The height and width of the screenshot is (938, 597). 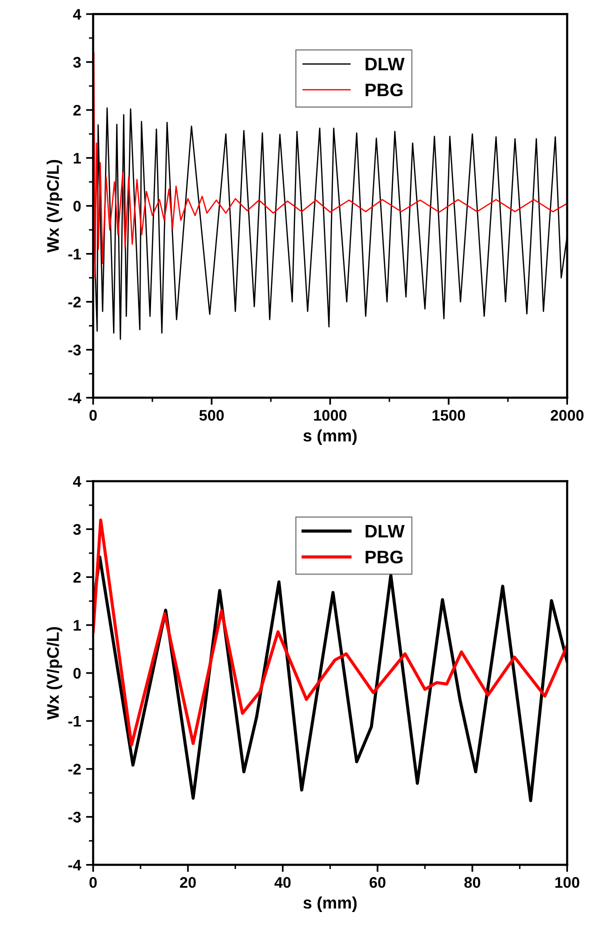 What do you see at coordinates (330, 415) in the screenshot?
I see `x-tick-label: 1000` at bounding box center [330, 415].